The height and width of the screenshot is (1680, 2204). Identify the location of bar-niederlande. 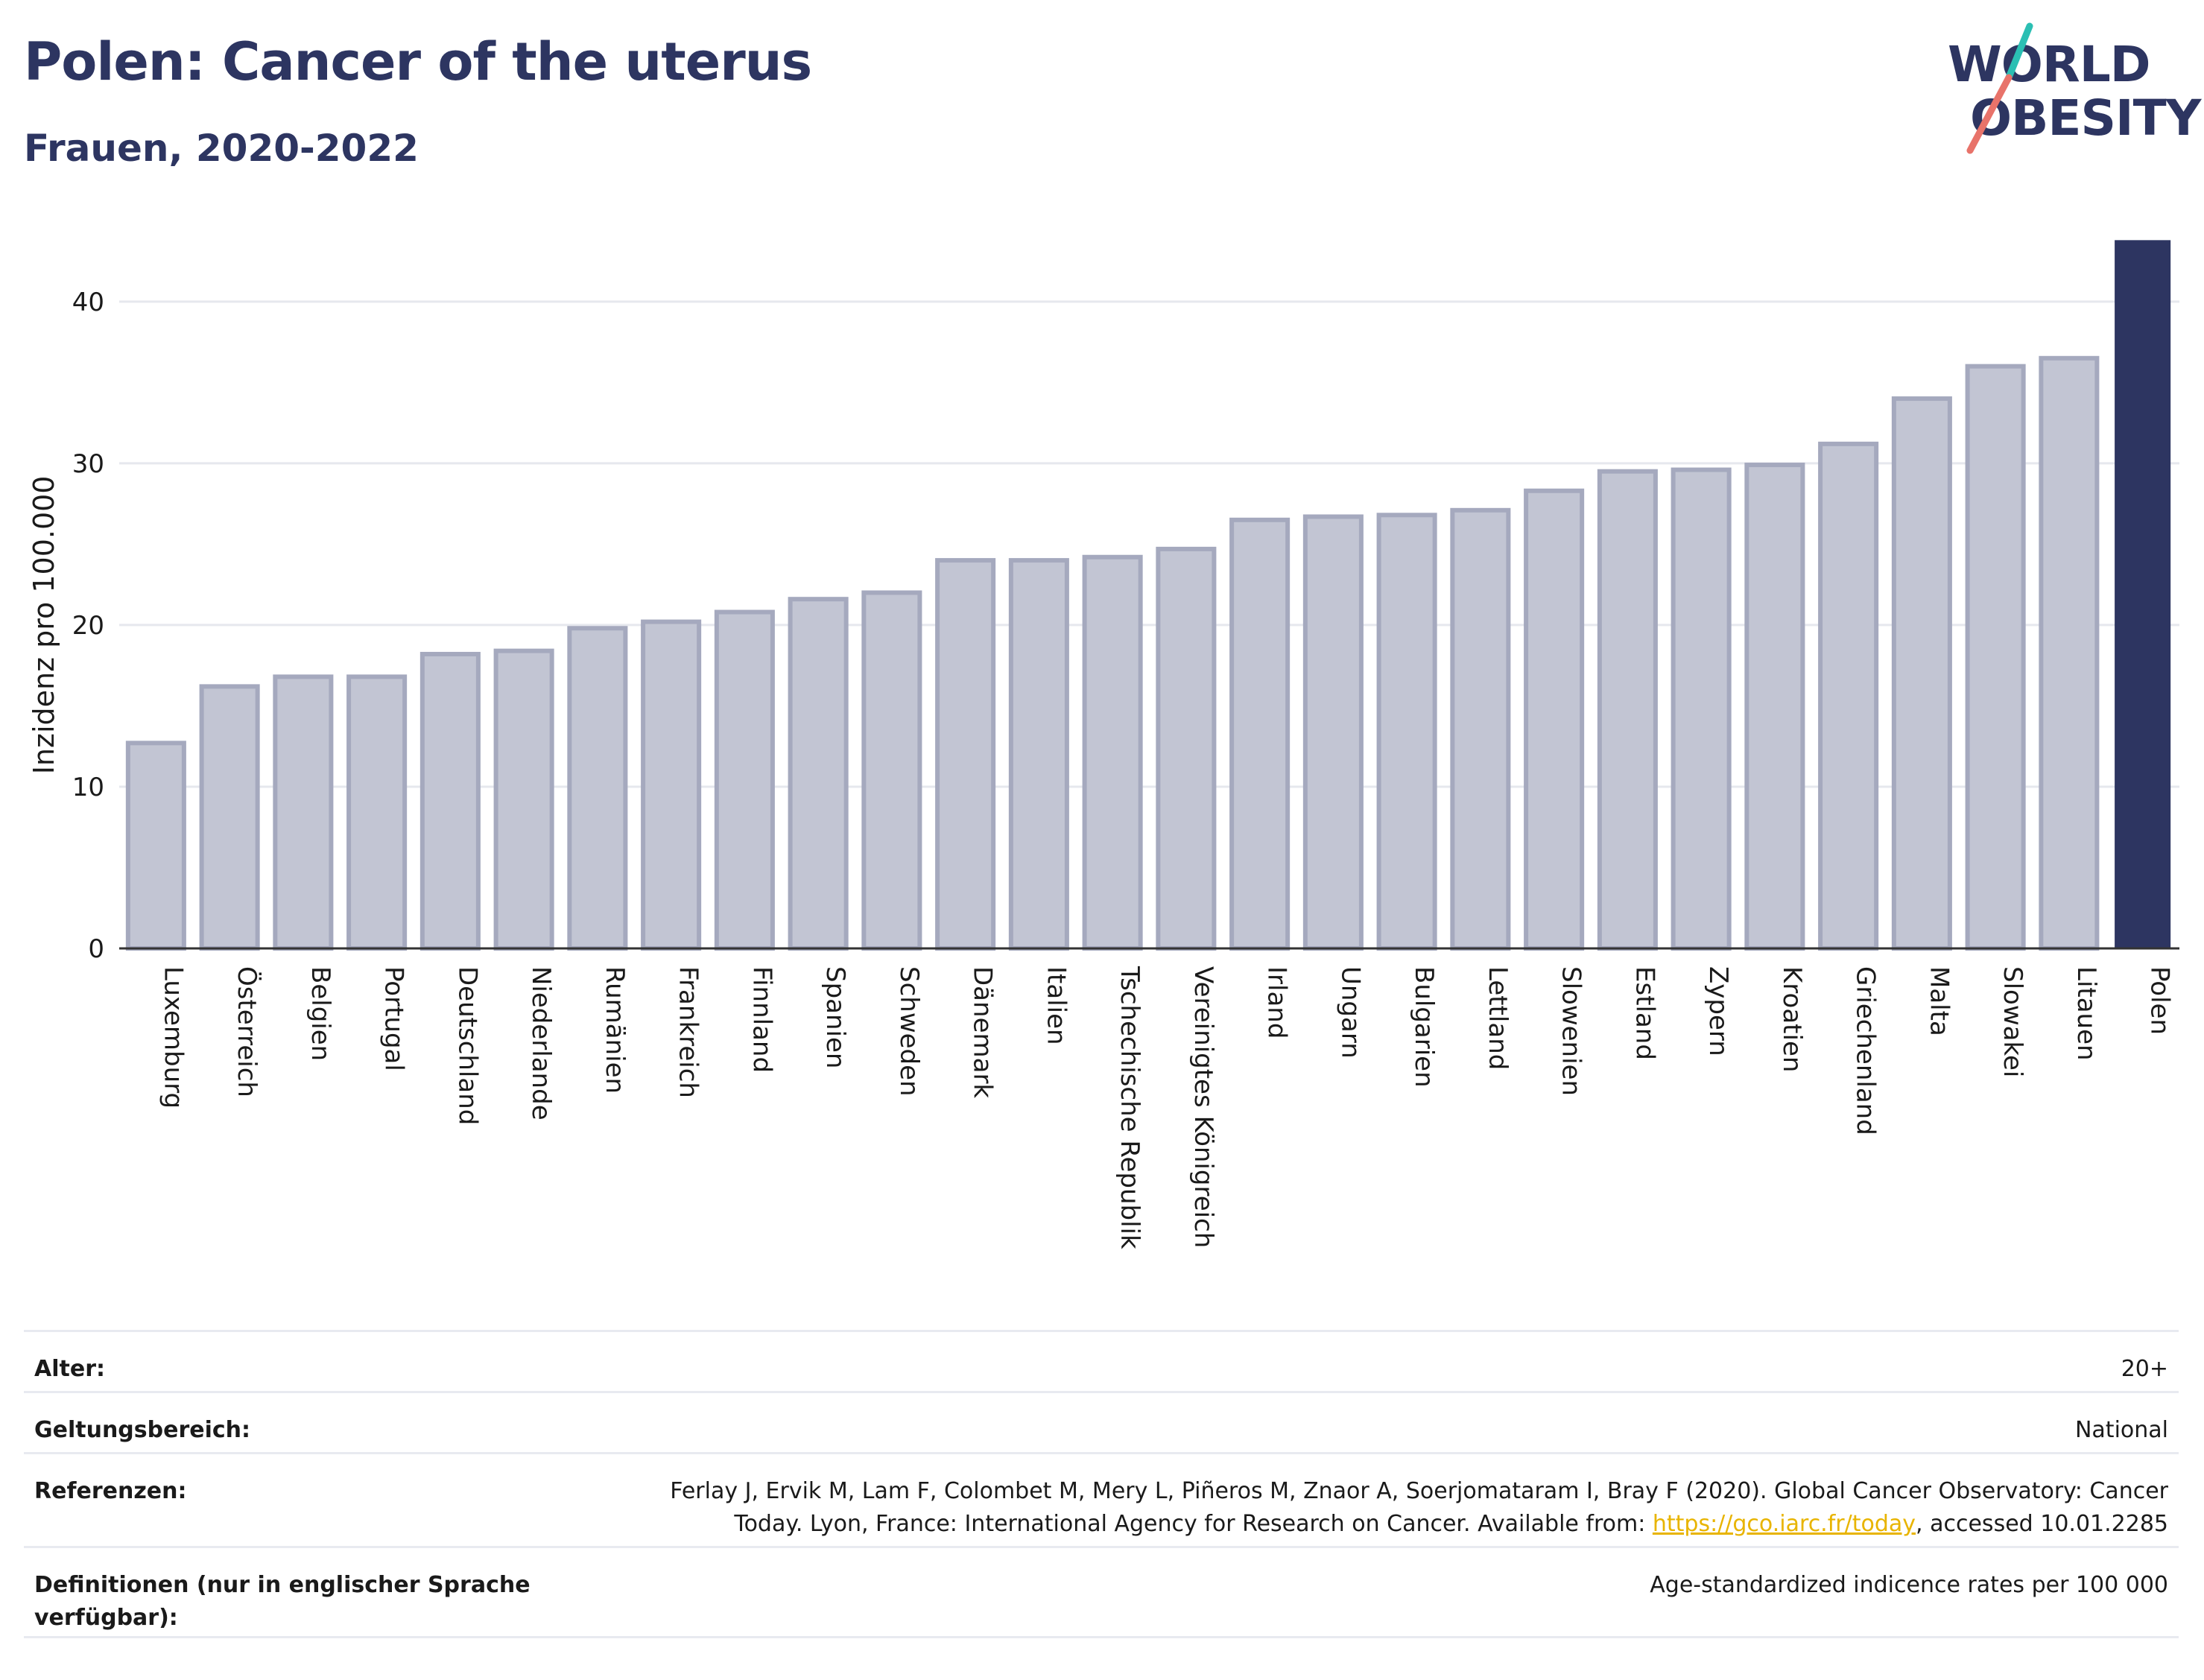
(523, 799).